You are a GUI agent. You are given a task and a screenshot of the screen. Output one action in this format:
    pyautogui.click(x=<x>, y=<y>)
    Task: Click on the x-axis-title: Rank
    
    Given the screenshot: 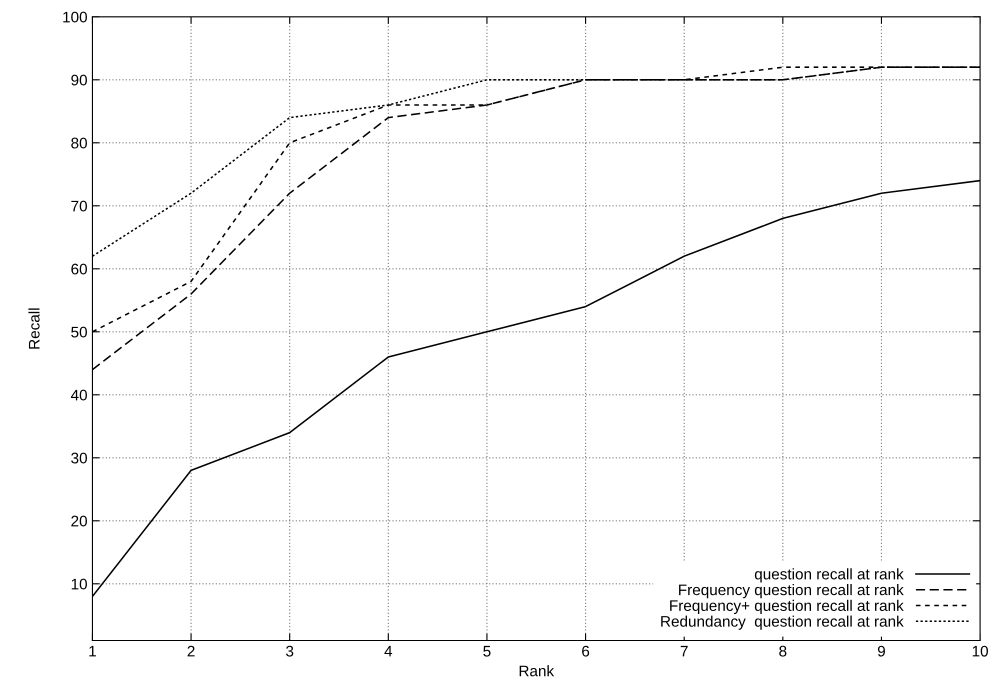 What is the action you would take?
    pyautogui.click(x=537, y=670)
    